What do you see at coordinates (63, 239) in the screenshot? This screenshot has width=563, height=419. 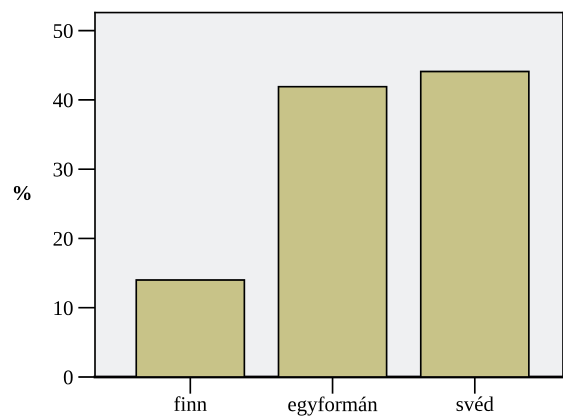 I see `y-tick-label: 20` at bounding box center [63, 239].